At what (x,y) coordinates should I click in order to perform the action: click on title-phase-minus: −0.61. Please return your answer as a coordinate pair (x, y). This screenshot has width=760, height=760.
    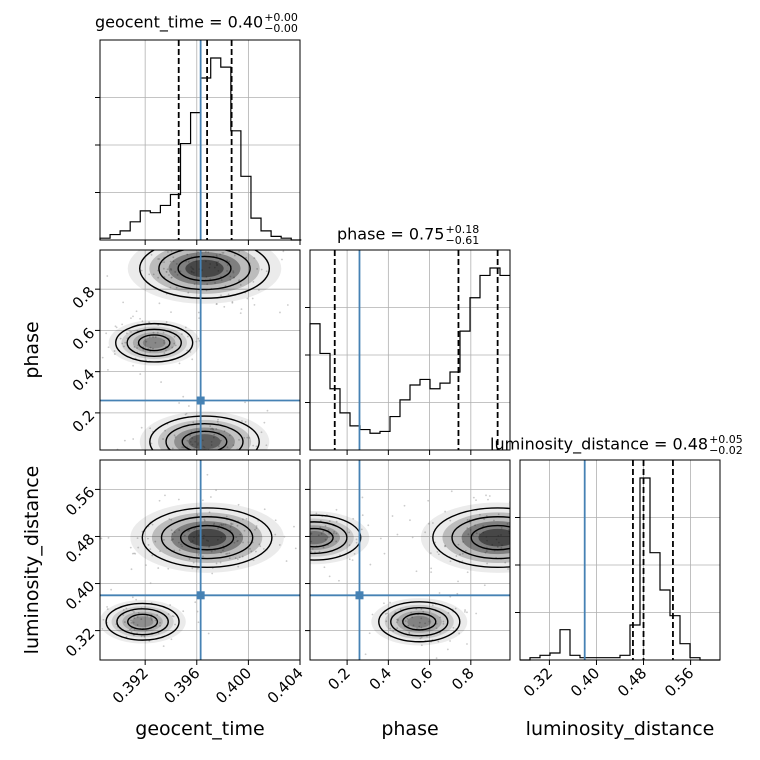
    Looking at the image, I should click on (462, 240).